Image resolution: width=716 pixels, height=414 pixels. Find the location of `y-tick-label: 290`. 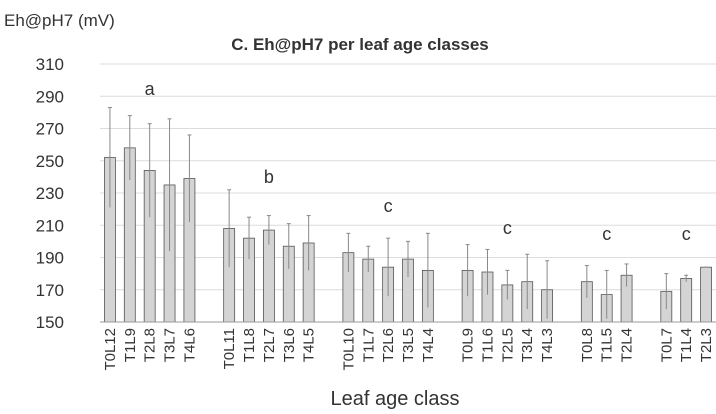

y-tick-label: 290 is located at coordinates (50, 96).